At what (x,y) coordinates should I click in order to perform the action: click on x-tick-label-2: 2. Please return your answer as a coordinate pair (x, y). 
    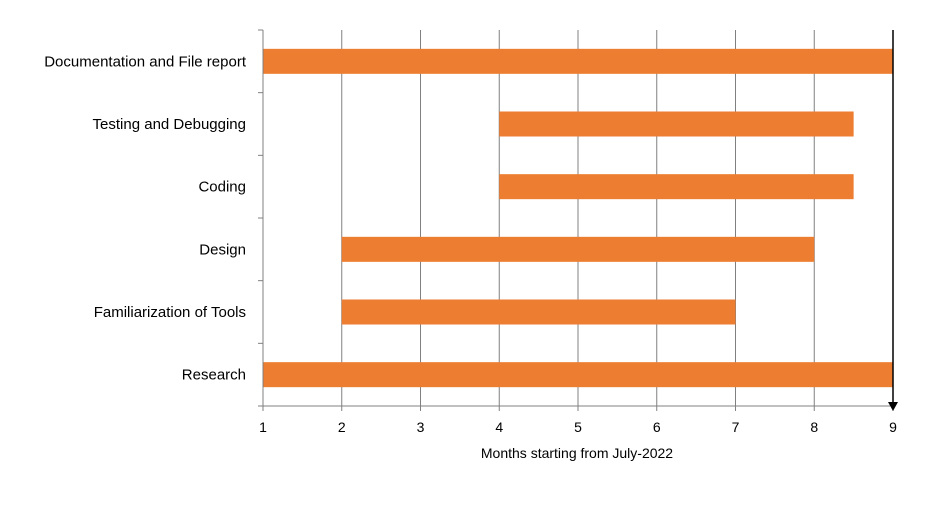
    Looking at the image, I should click on (342, 427).